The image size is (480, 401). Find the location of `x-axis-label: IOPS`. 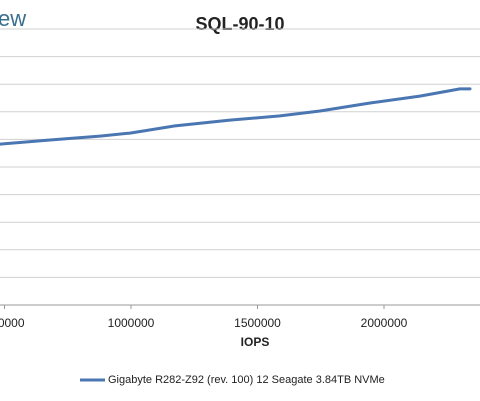

x-axis-label: IOPS is located at coordinates (255, 342).